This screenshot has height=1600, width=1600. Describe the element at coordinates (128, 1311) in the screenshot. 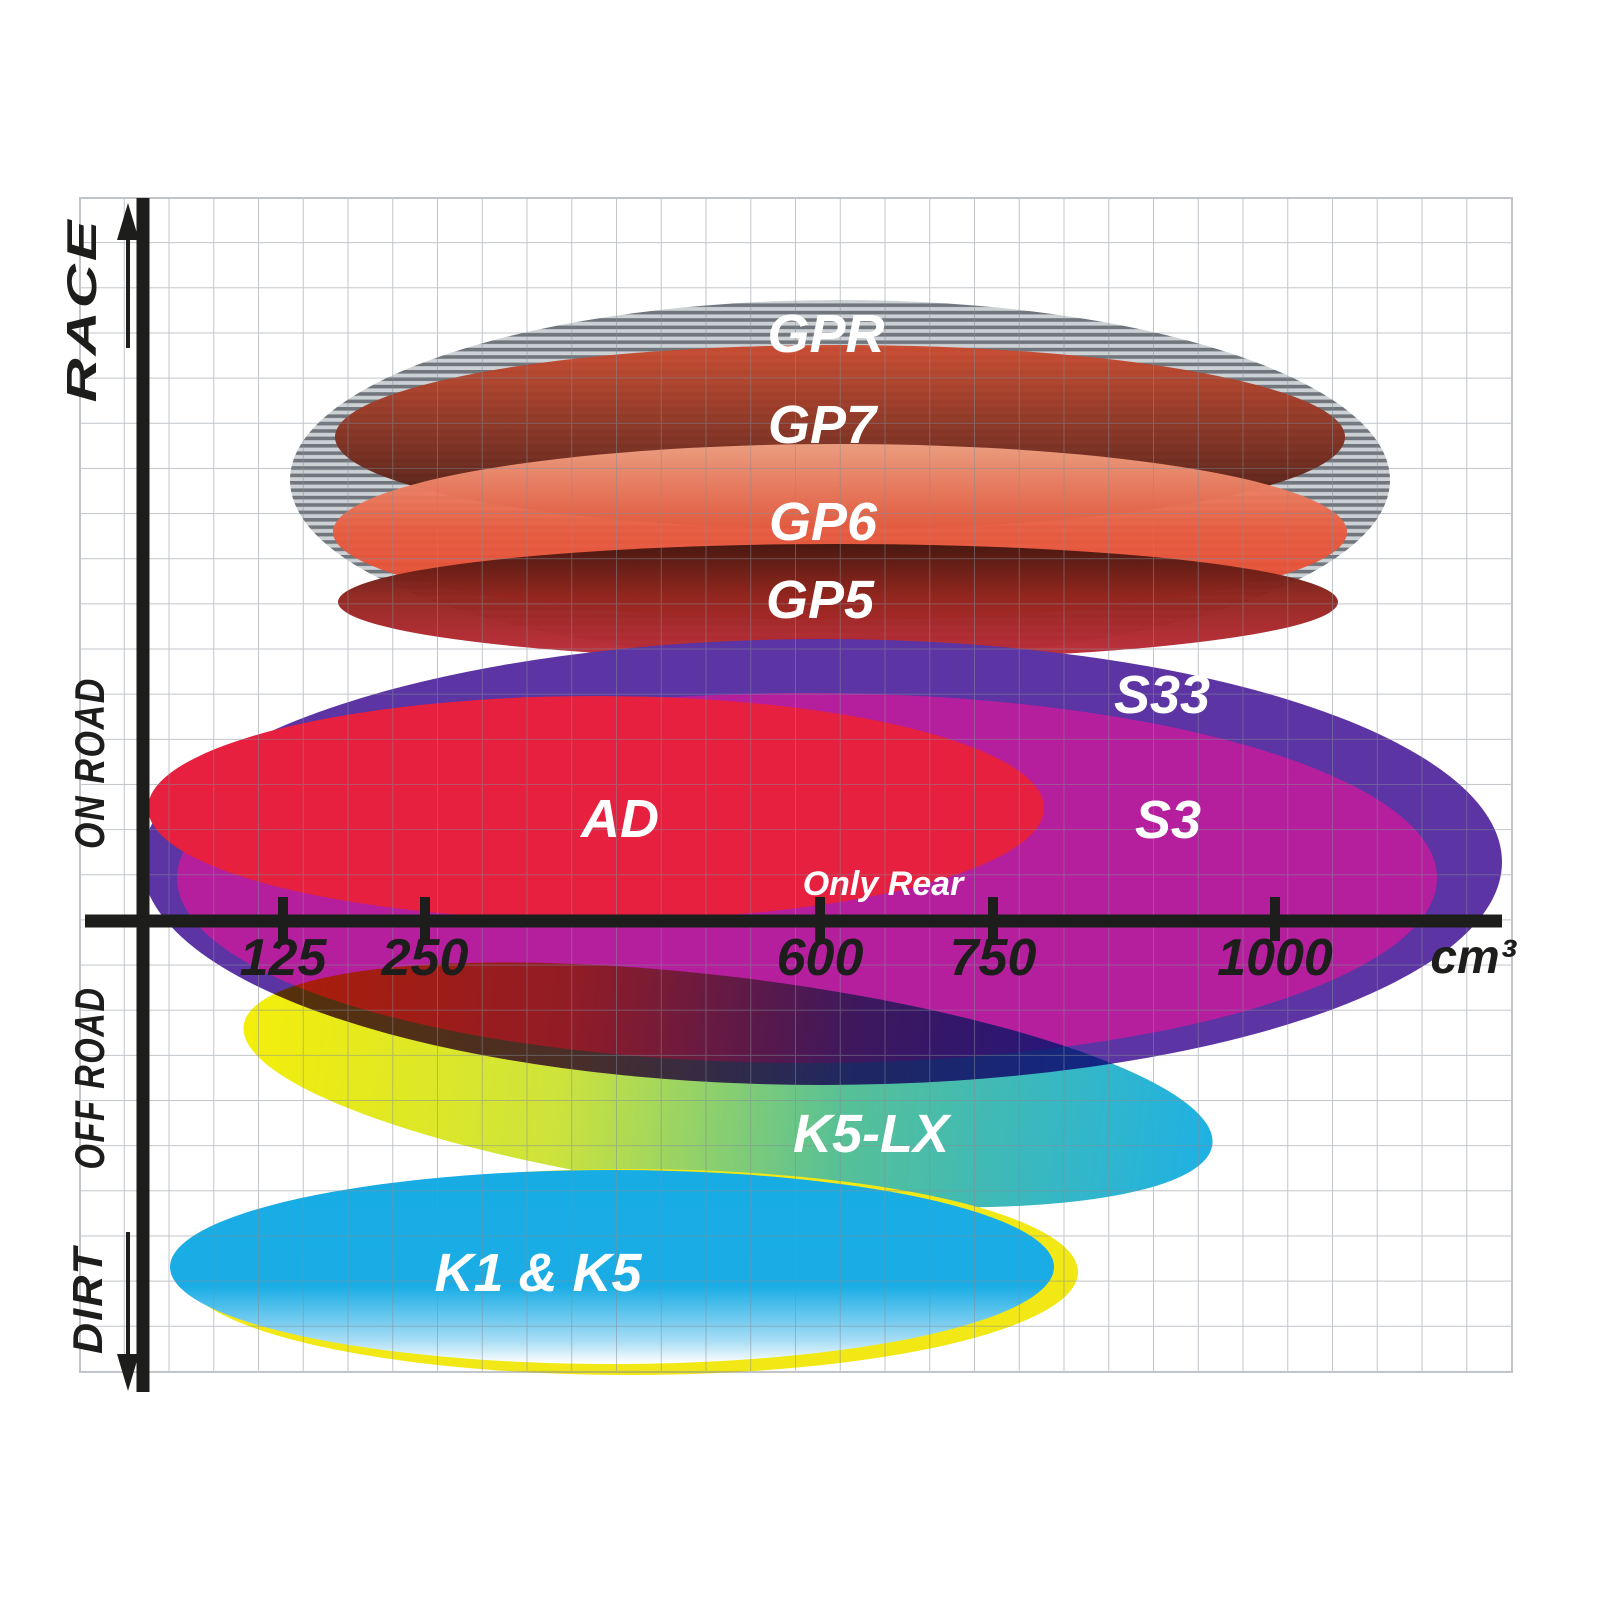

I see `dirt-down-arrow` at that location.